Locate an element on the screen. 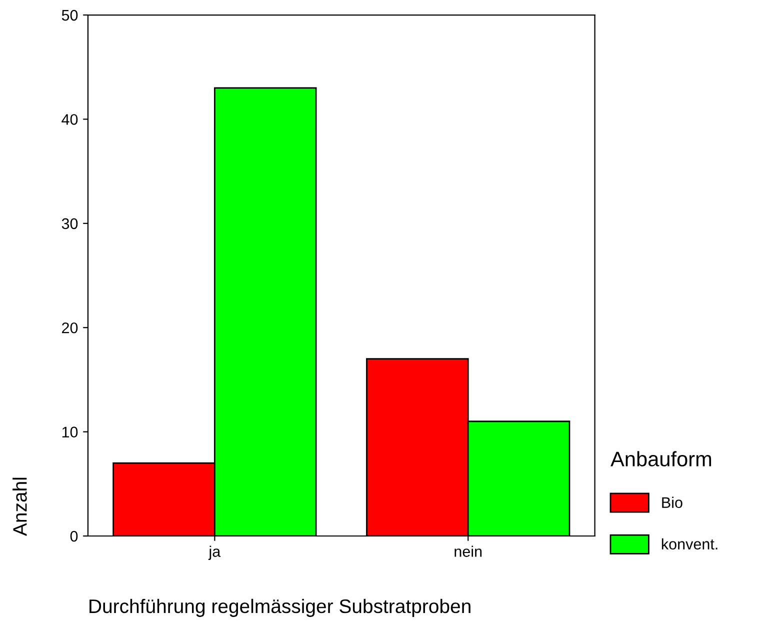 The width and height of the screenshot is (775, 628). x-tick-label: ja is located at coordinates (214, 553).